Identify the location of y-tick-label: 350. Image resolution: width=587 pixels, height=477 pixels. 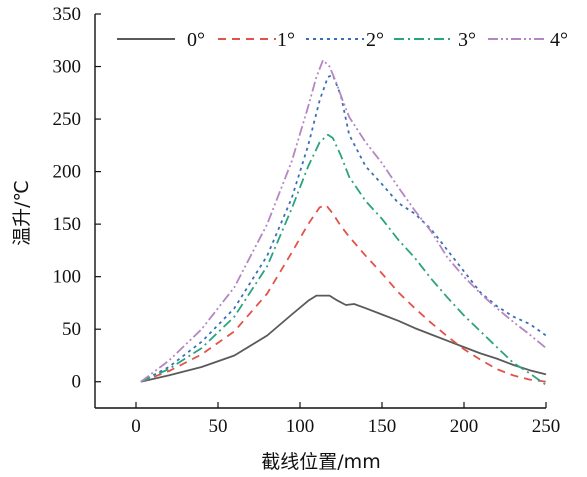
(67, 14).